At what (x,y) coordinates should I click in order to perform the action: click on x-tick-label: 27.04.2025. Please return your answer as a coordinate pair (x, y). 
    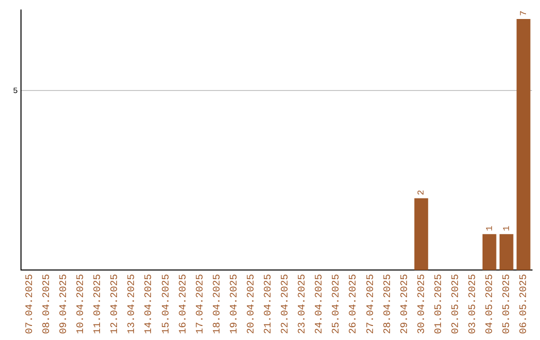
    Looking at the image, I should click on (371, 304).